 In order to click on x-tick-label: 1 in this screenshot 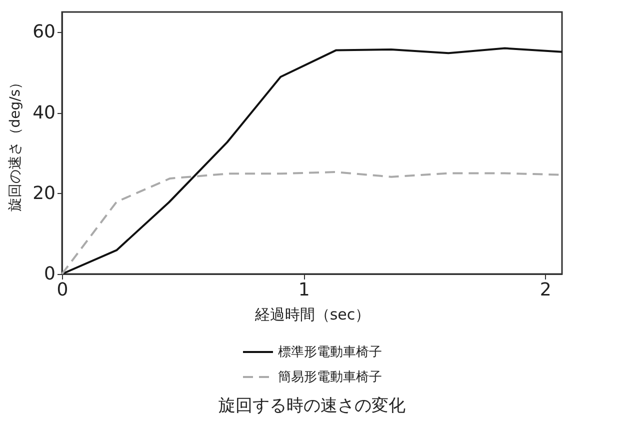, I will do `click(304, 290)`.